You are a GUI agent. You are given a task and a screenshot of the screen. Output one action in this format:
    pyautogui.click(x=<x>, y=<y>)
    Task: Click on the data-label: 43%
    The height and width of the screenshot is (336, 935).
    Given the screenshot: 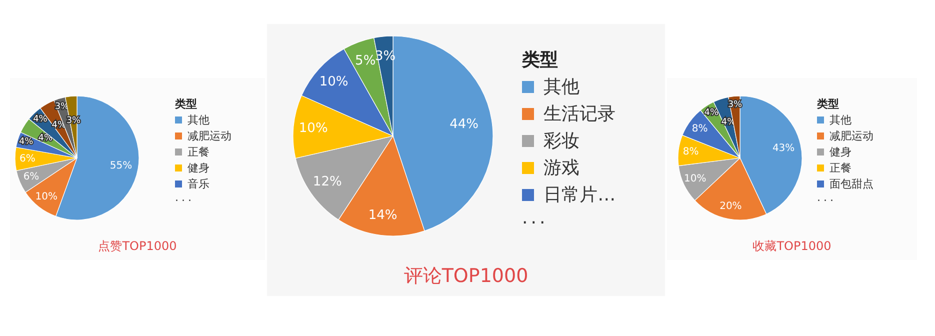 What is the action you would take?
    pyautogui.click(x=783, y=148)
    